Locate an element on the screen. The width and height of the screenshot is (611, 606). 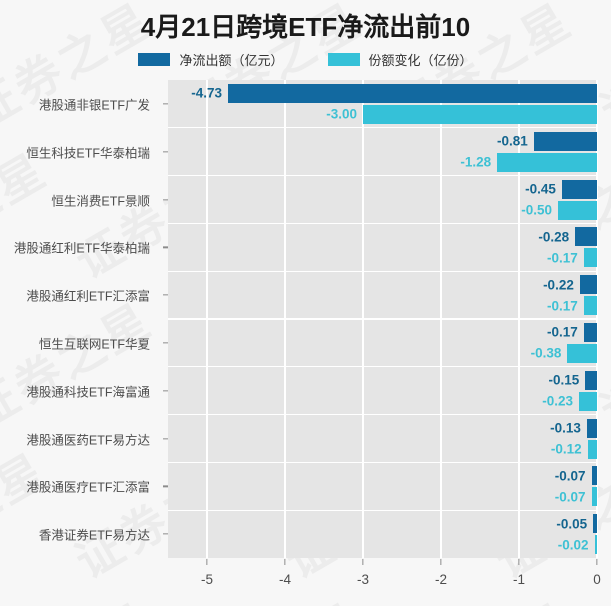
x-axis-label: -4 is located at coordinates (285, 579).